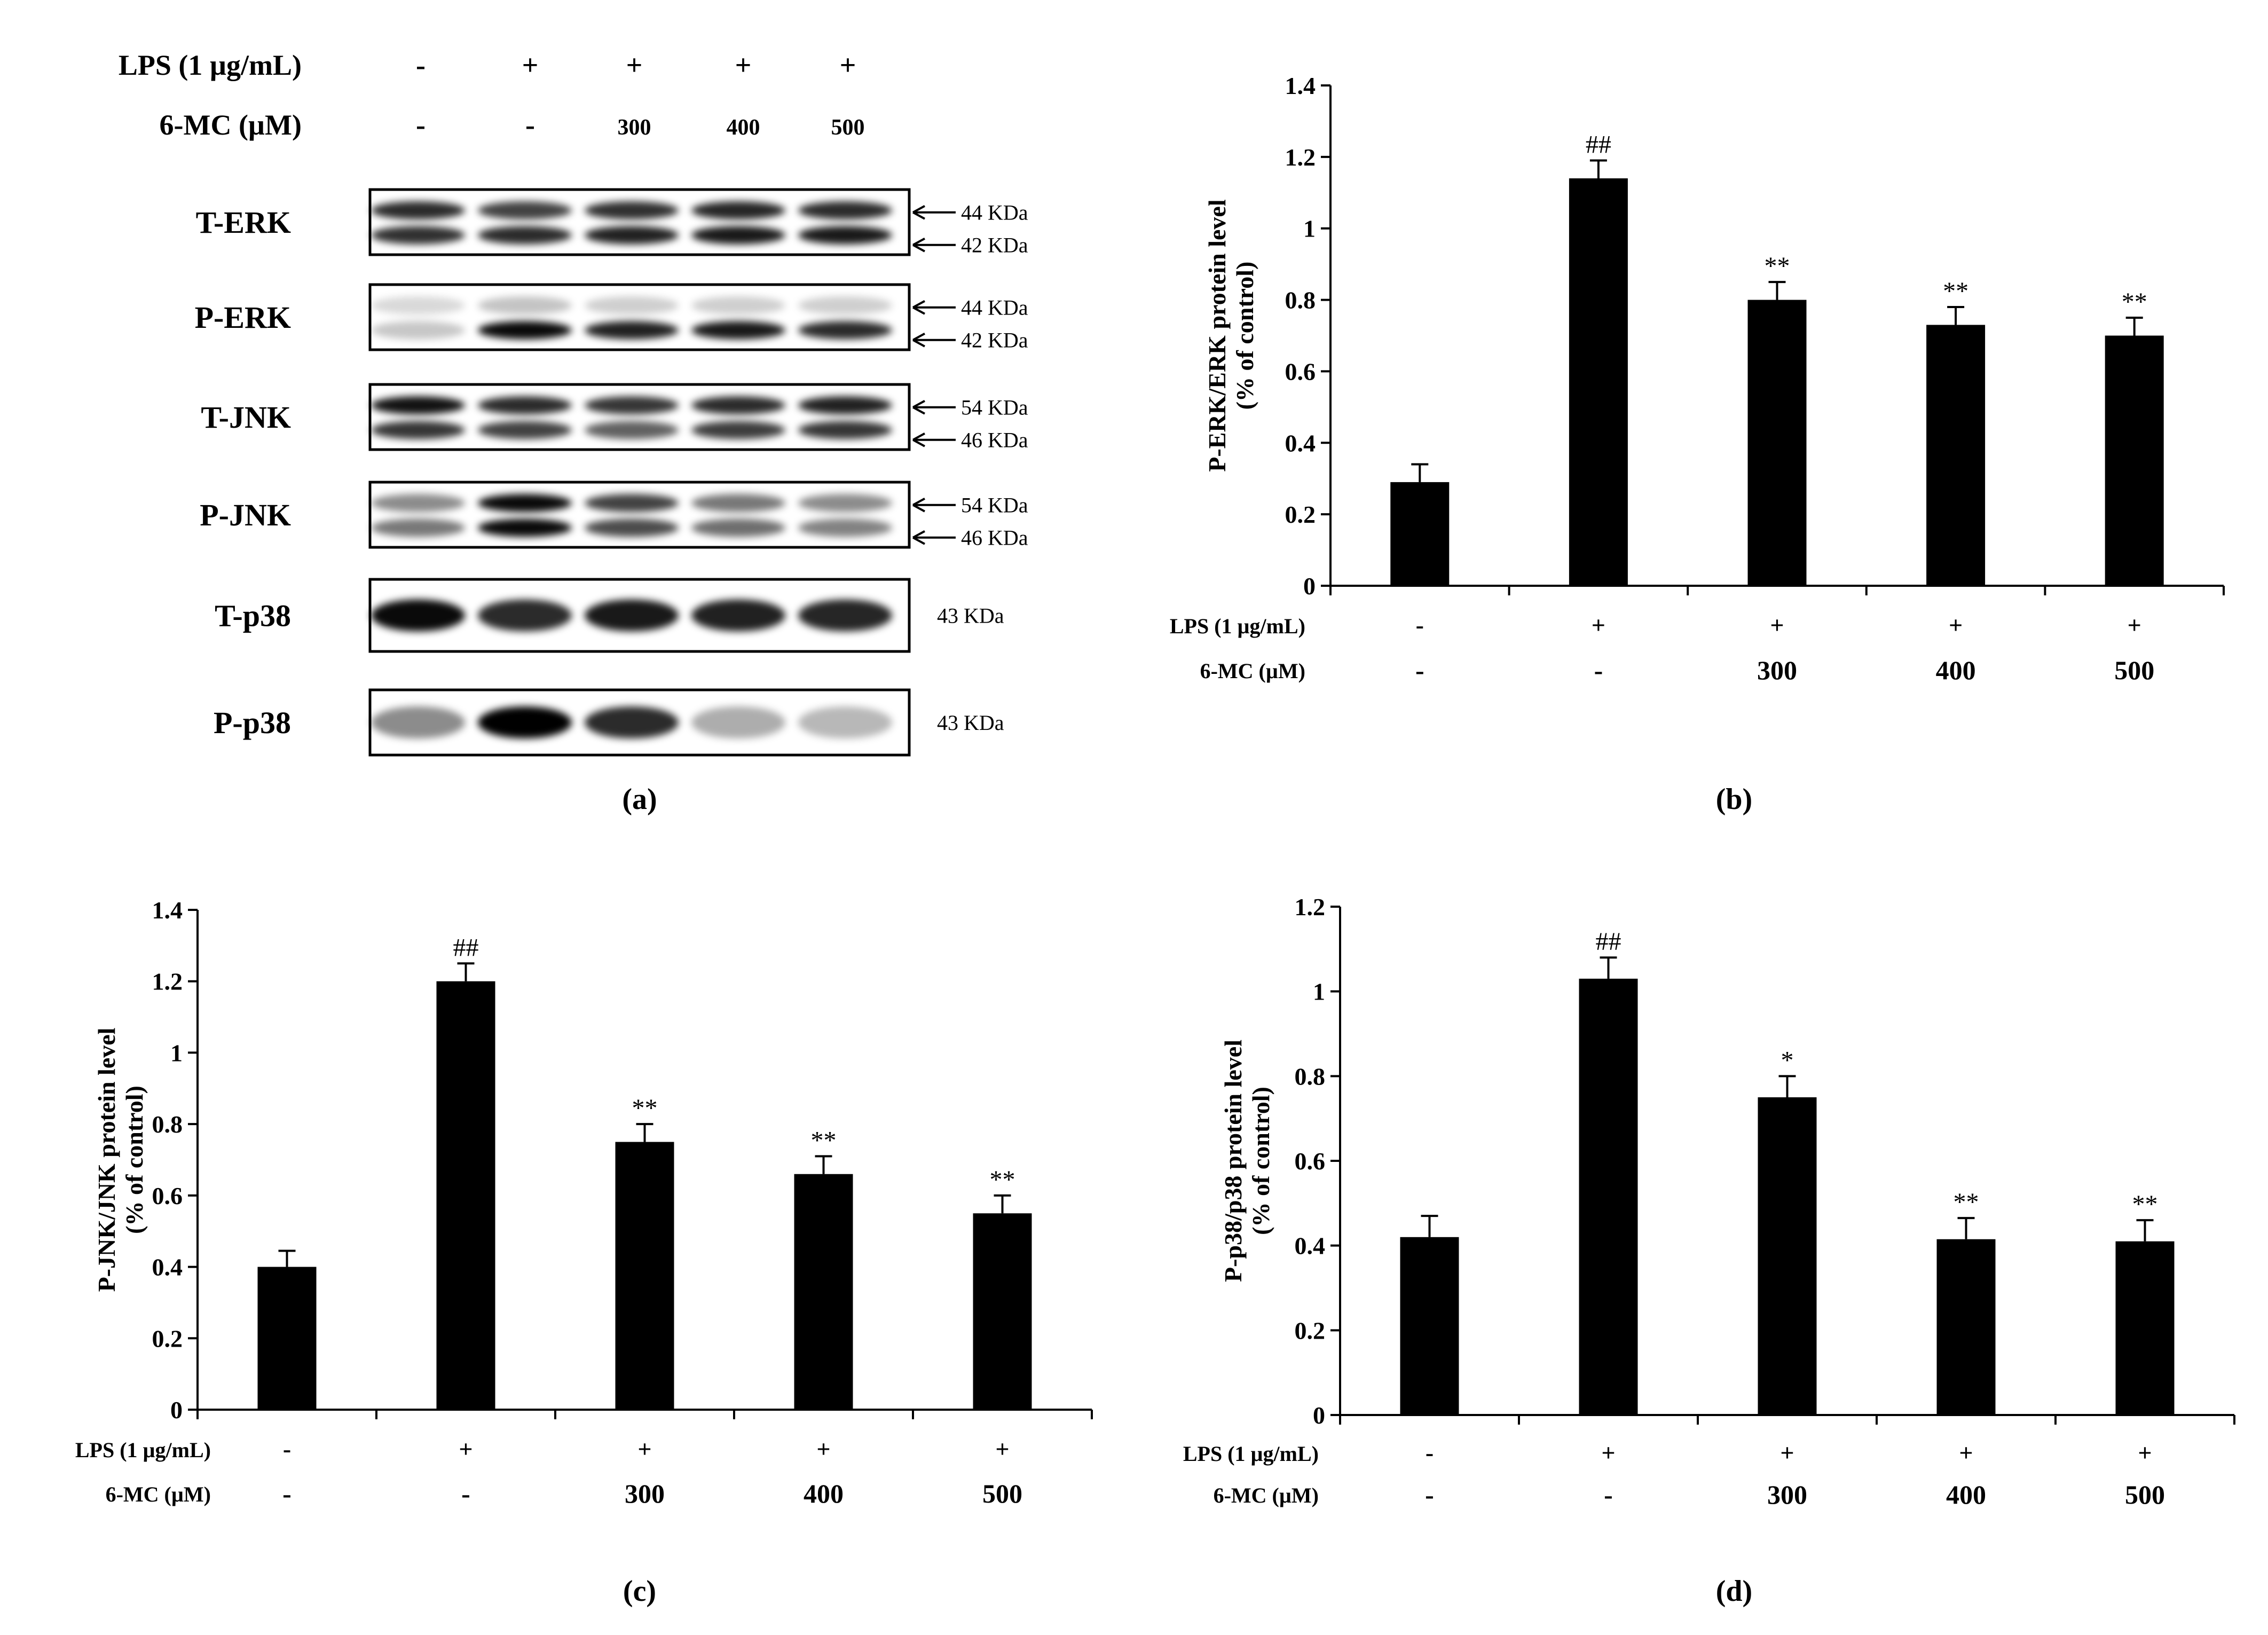  Describe the element at coordinates (995, 505) in the screenshot. I see `marker-label: 54 KDa` at that location.